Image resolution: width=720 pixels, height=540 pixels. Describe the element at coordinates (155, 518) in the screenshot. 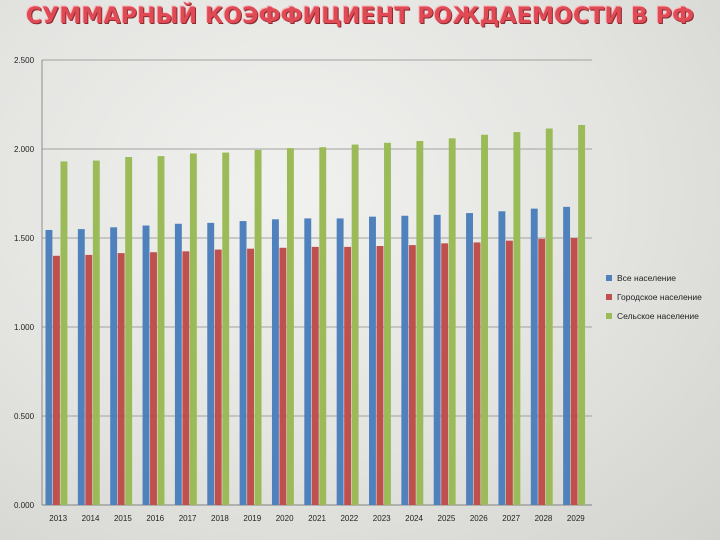

I see `x-tick-label: 2016` at that location.